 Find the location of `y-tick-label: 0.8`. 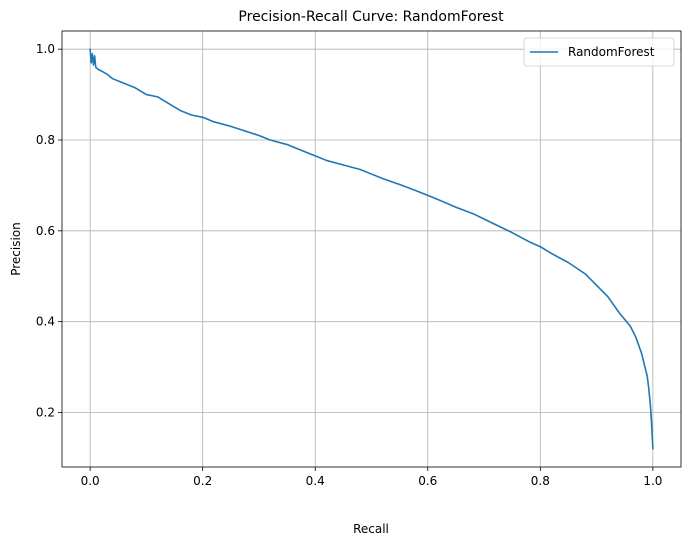

y-tick-label: 0.8 is located at coordinates (45, 140).